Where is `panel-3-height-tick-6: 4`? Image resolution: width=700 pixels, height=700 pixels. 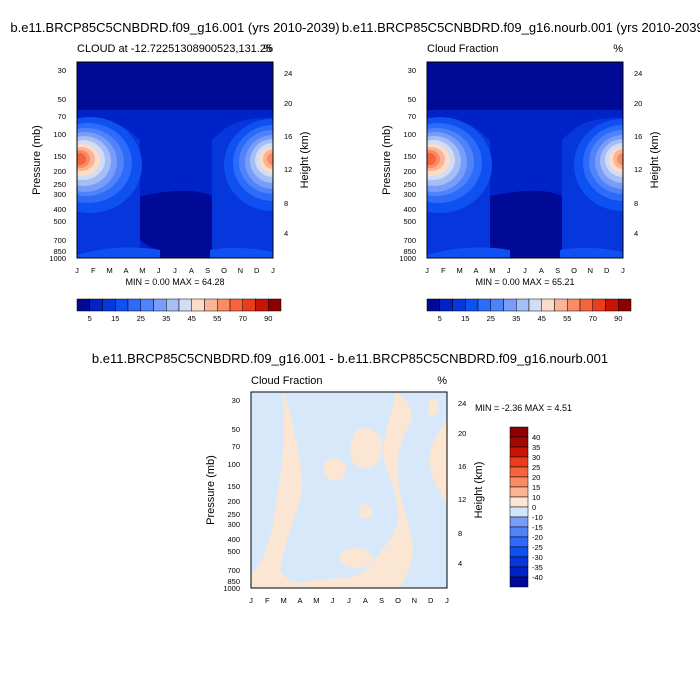 panel-3-height-tick-6: 4 is located at coordinates (460, 563).